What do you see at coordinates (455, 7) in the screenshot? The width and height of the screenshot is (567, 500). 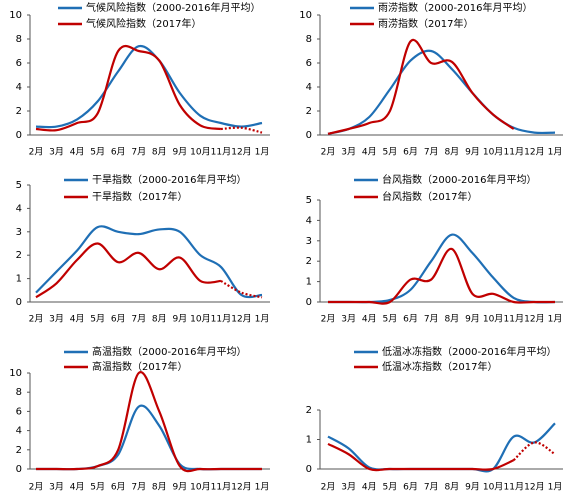 I see `legend-label: 雨涝指数（2000-2016年月平均）` at bounding box center [455, 7].